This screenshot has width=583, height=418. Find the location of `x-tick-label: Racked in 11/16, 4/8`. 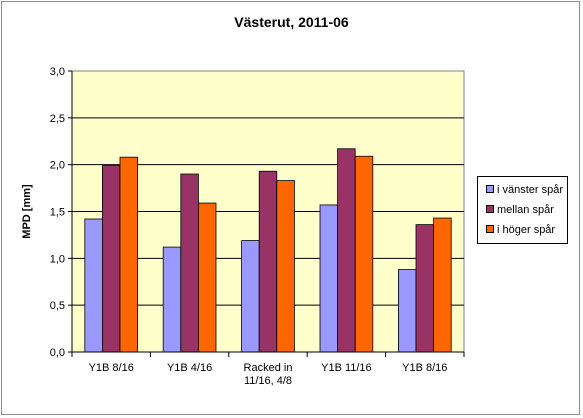

x-tick-label: Racked in 11/16, 4/8 is located at coordinates (268, 374).